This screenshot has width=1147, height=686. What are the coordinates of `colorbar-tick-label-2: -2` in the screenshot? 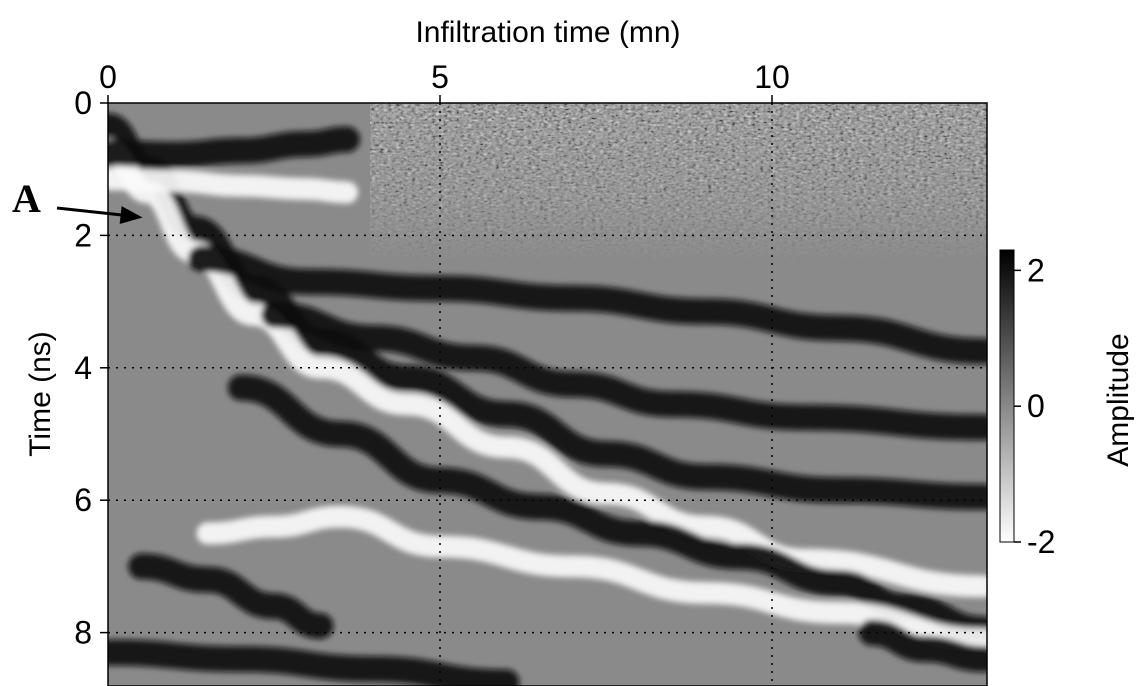 It's located at (1041, 542).